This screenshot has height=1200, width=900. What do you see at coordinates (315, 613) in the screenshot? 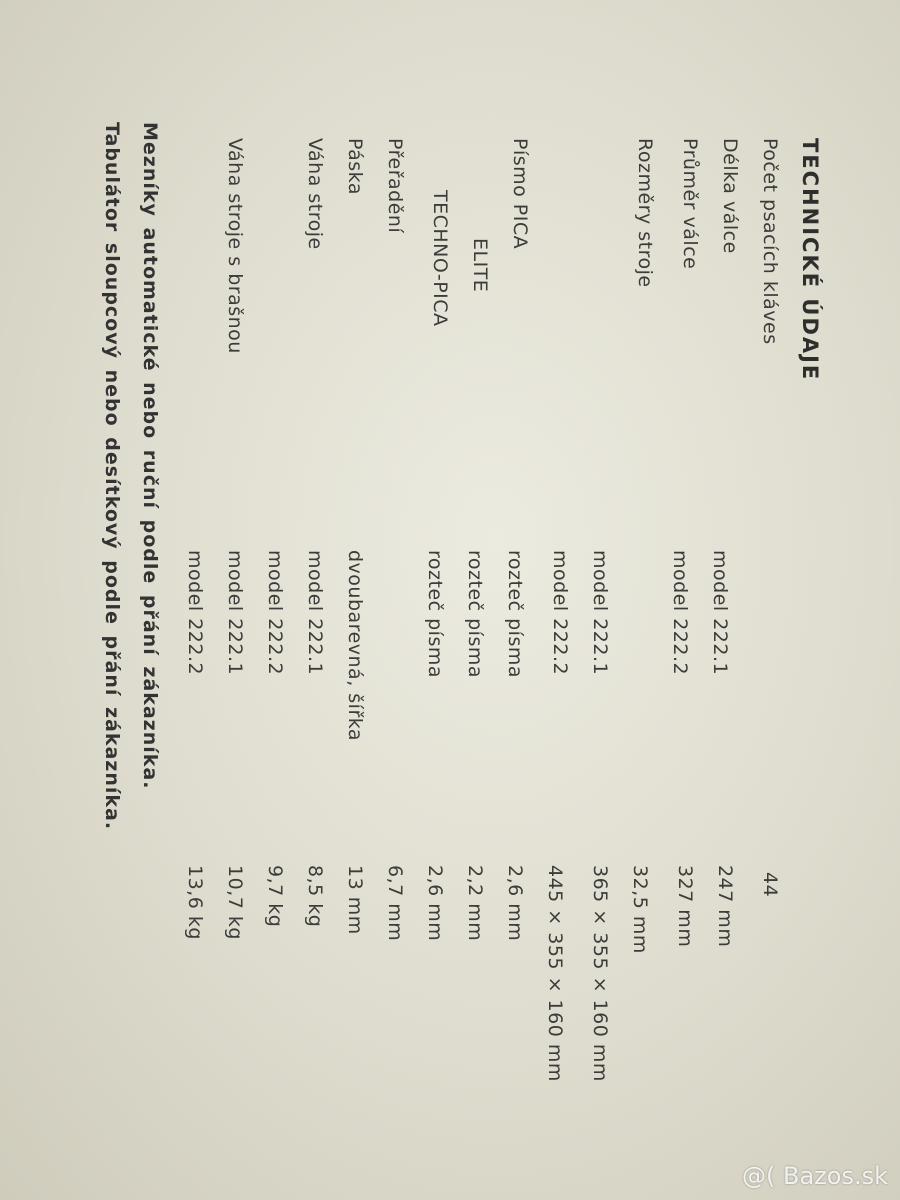
I see `weight-model-1: model 222.1` at bounding box center [315, 613].